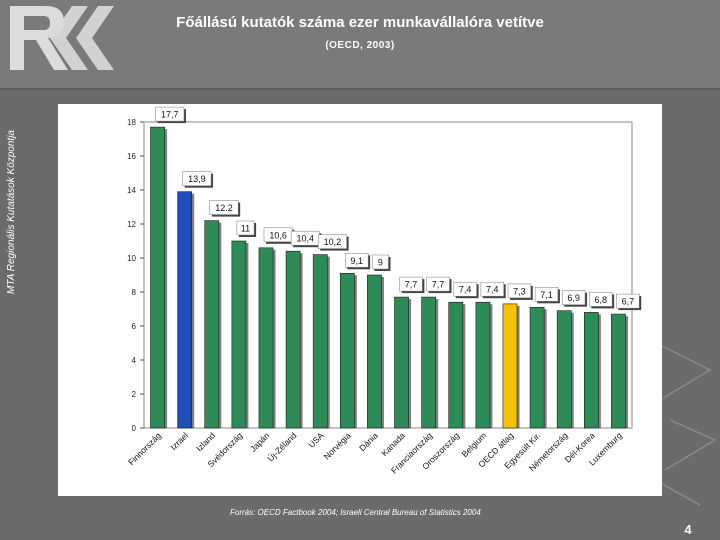  Describe the element at coordinates (306, 239) in the screenshot. I see `value-label: 10,4` at that location.